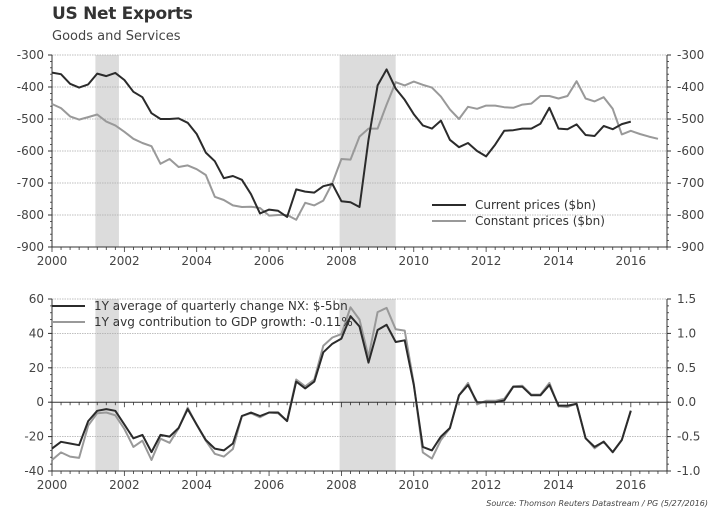 This screenshot has height=516, width=718. Describe the element at coordinates (36, 299) in the screenshot. I see `y-tick-label-left: 60` at that location.